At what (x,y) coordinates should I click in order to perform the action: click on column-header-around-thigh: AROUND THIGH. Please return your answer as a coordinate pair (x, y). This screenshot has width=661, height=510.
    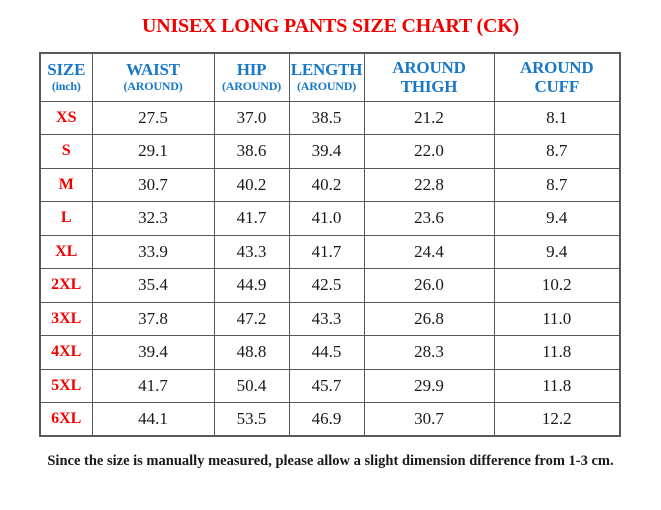
    Looking at the image, I should click on (429, 77).